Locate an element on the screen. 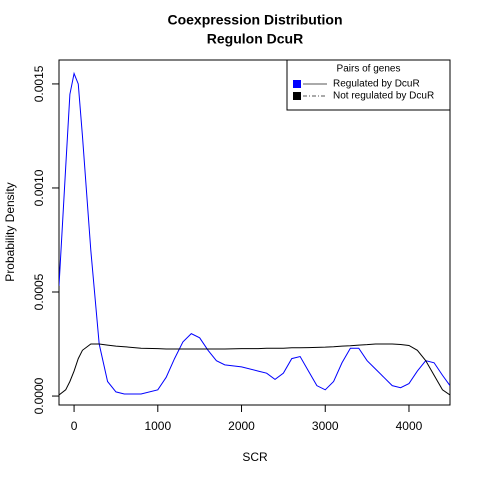 Image resolution: width=480 pixels, height=485 pixels. y-tick-label: 0.0005 is located at coordinates (39, 291).